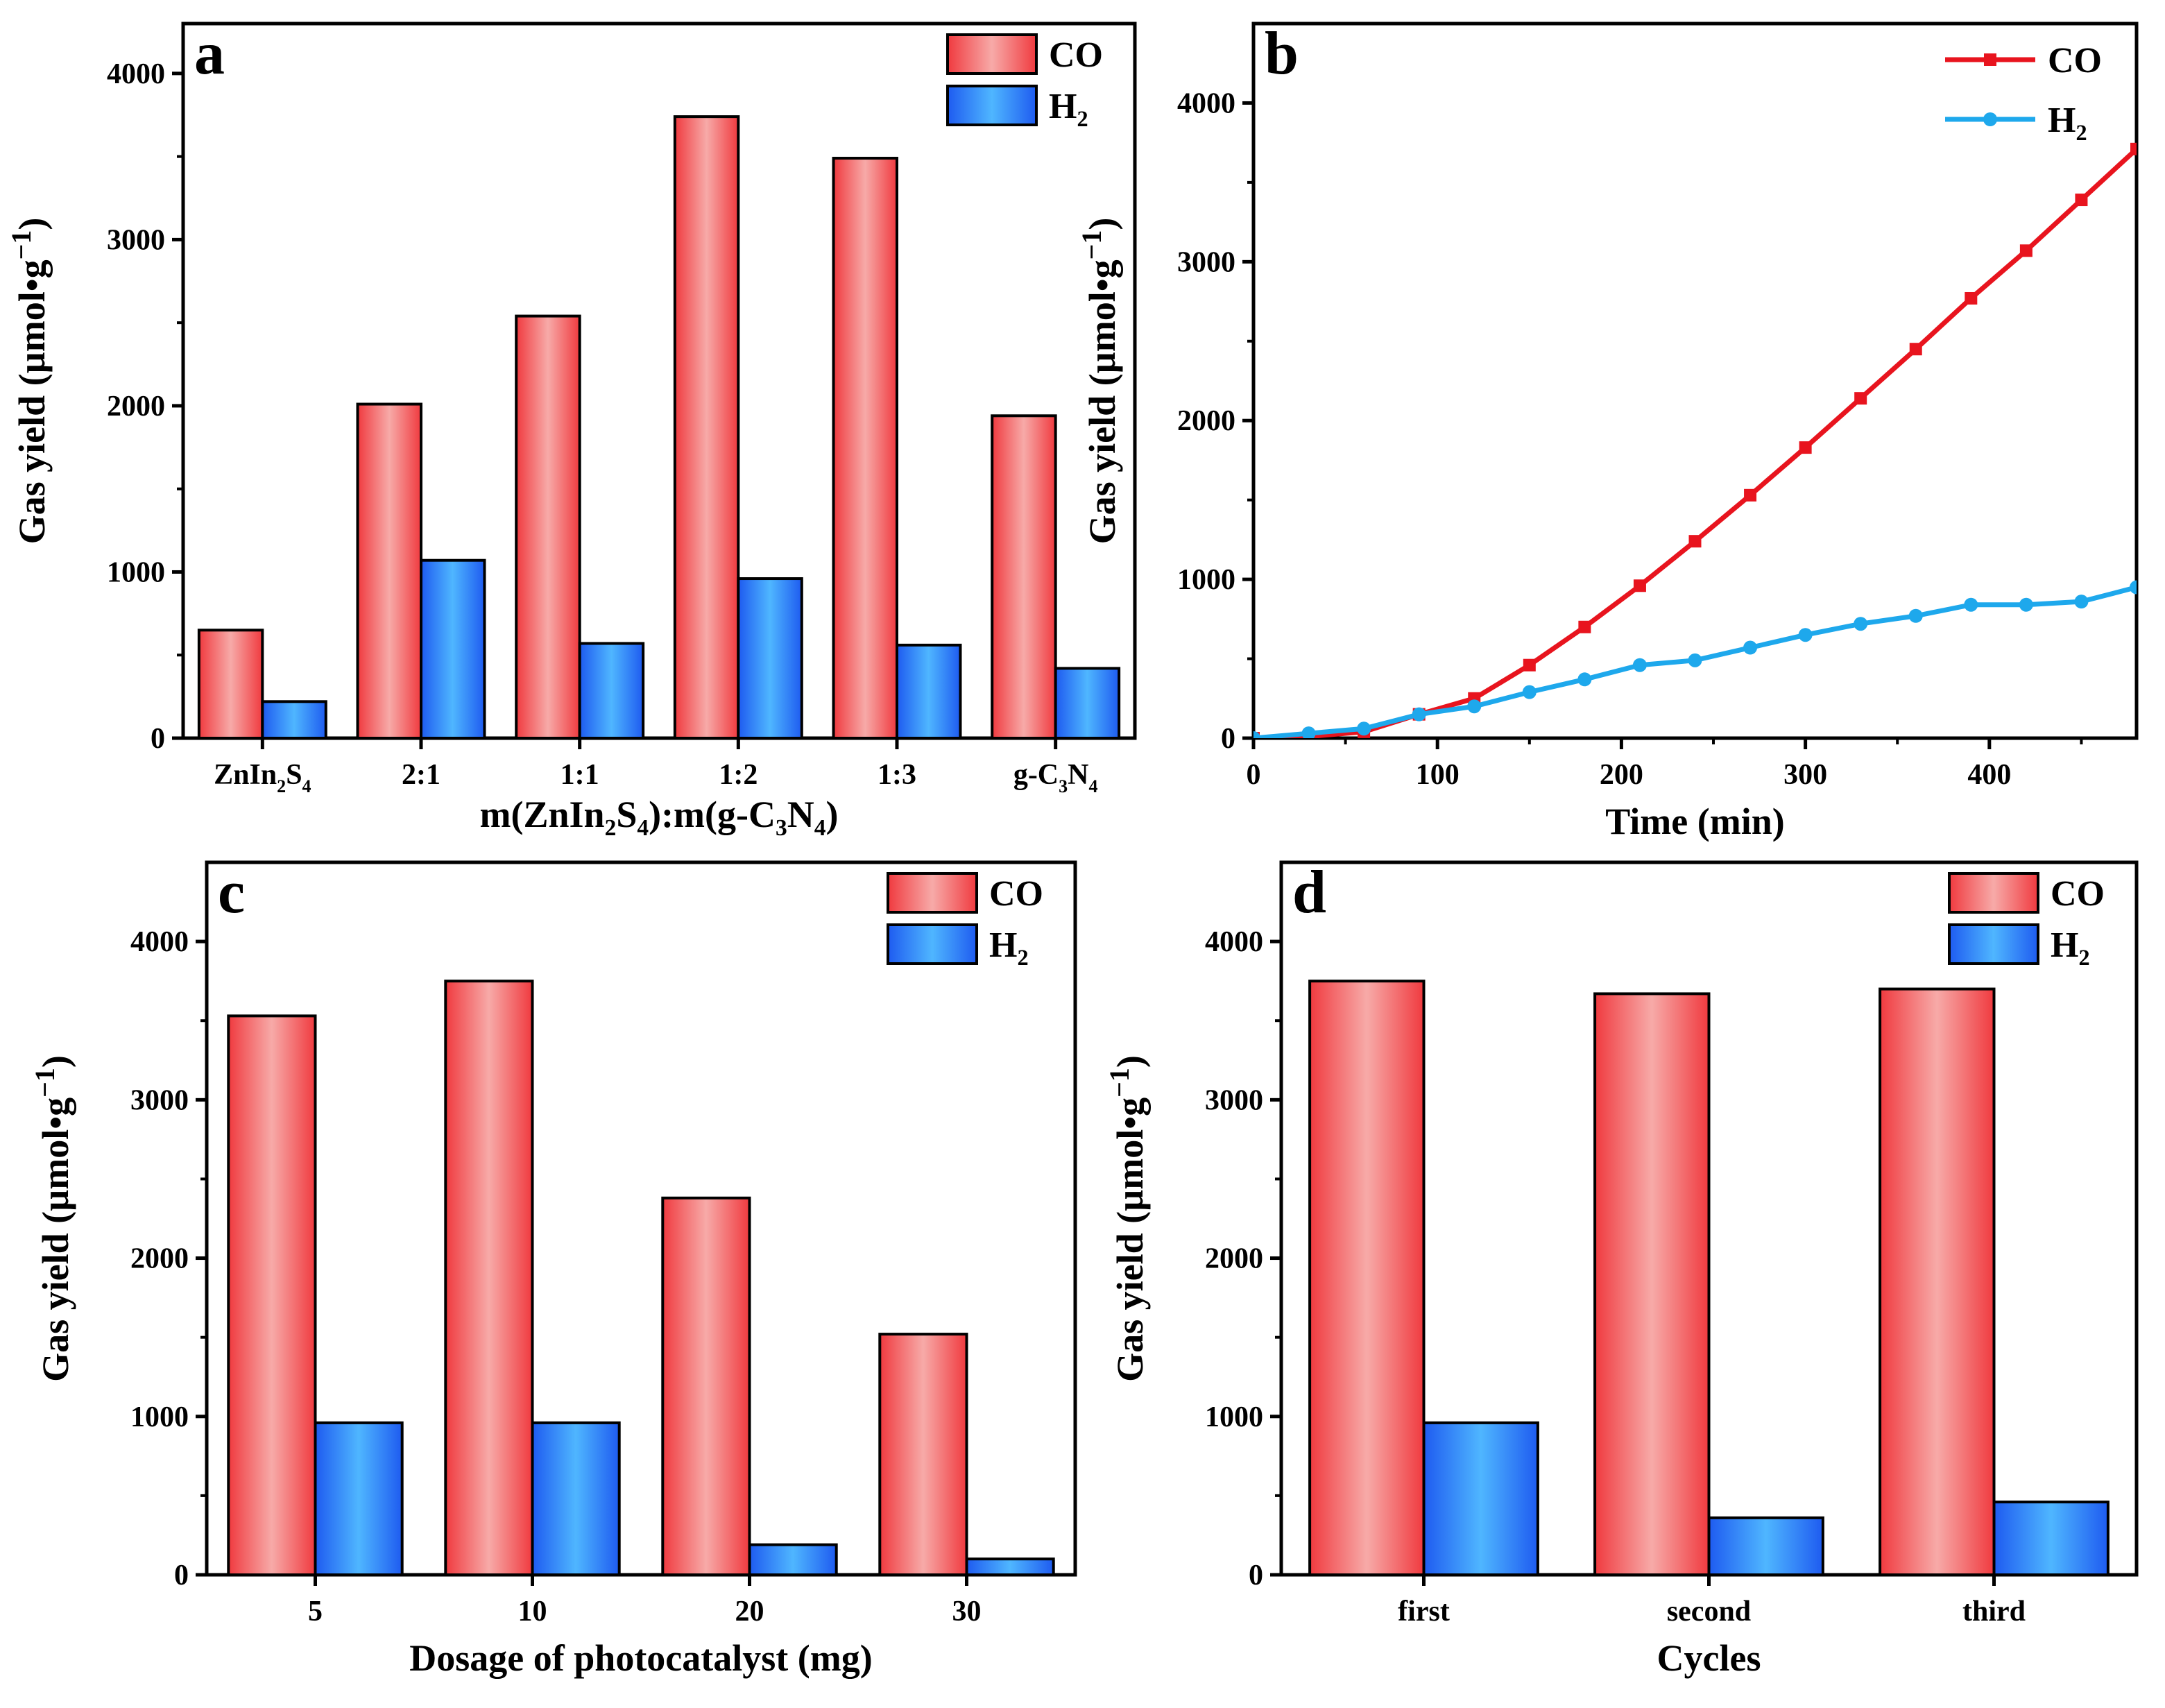 The width and height of the screenshot is (2165, 1708). Describe the element at coordinates (315, 1612) in the screenshot. I see `x-tick-label: 5` at that location.